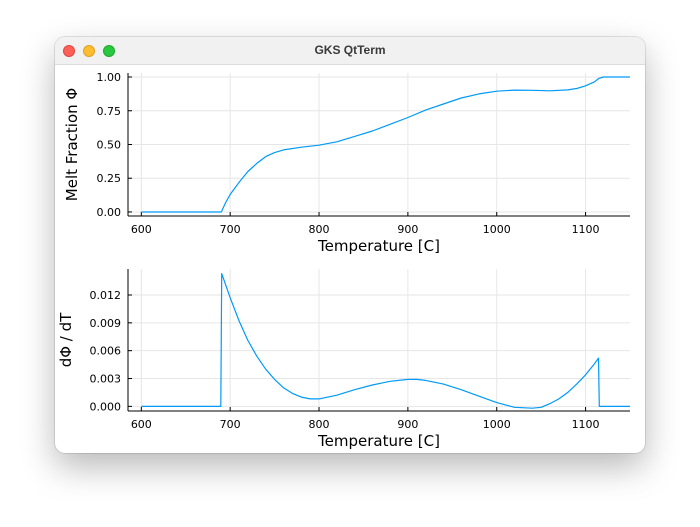  I want to click on chart1-y-tick-label: 0.00, so click(109, 212).